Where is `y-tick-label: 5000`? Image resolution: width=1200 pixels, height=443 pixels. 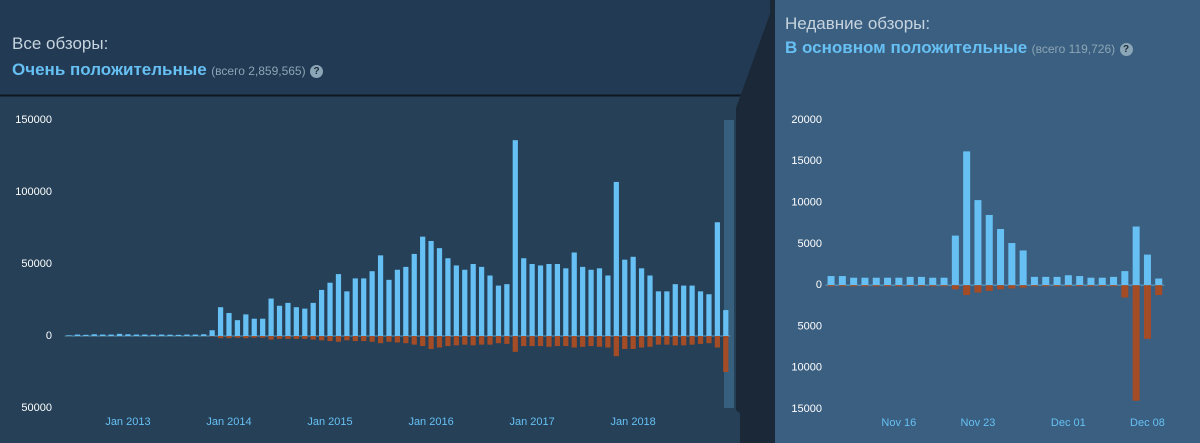
y-tick-label: 5000 is located at coordinates (810, 244).